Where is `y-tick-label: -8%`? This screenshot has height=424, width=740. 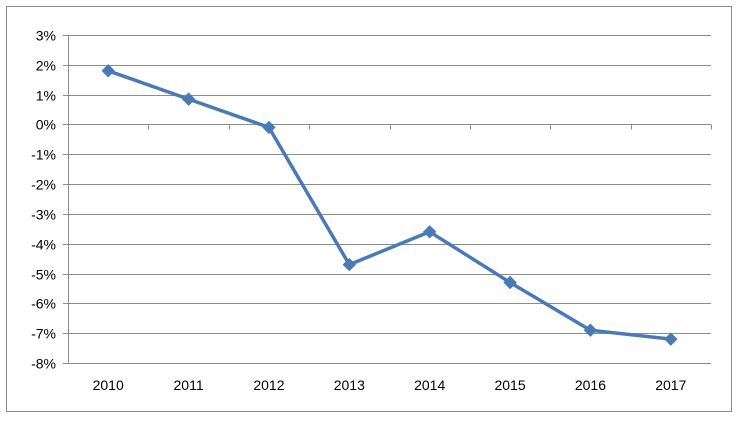
y-tick-label: -8% is located at coordinates (43, 364).